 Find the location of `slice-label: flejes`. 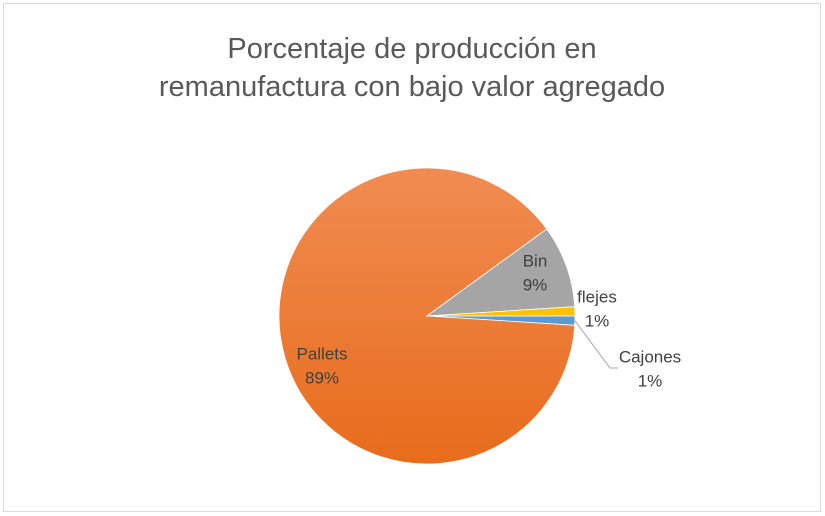

slice-label: flejes is located at coordinates (597, 296).